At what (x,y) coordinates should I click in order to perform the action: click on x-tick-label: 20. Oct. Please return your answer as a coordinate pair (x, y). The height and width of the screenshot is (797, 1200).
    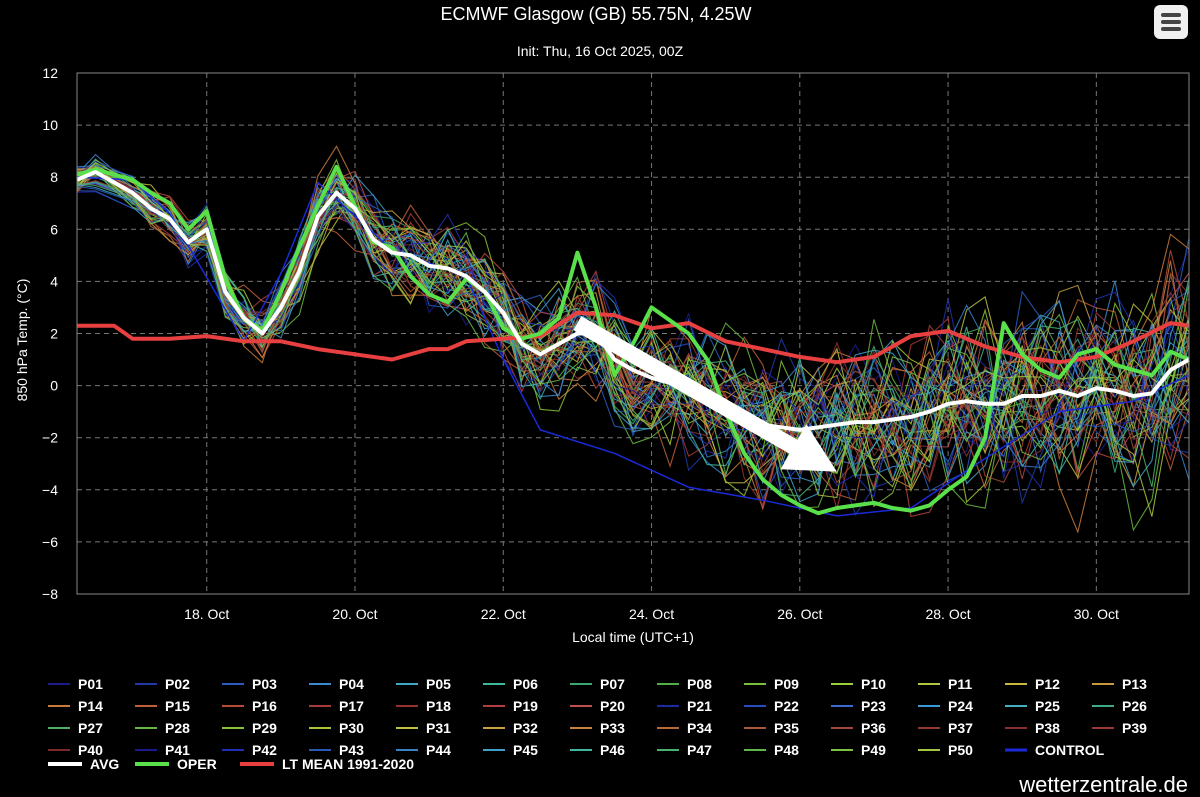
    Looking at the image, I should click on (354, 614).